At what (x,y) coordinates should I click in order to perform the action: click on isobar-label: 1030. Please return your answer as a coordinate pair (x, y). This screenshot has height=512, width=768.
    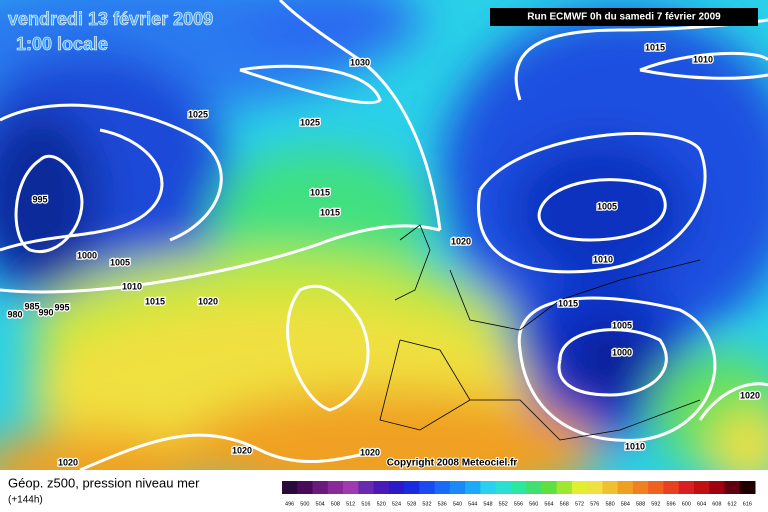
    Looking at the image, I should click on (360, 62).